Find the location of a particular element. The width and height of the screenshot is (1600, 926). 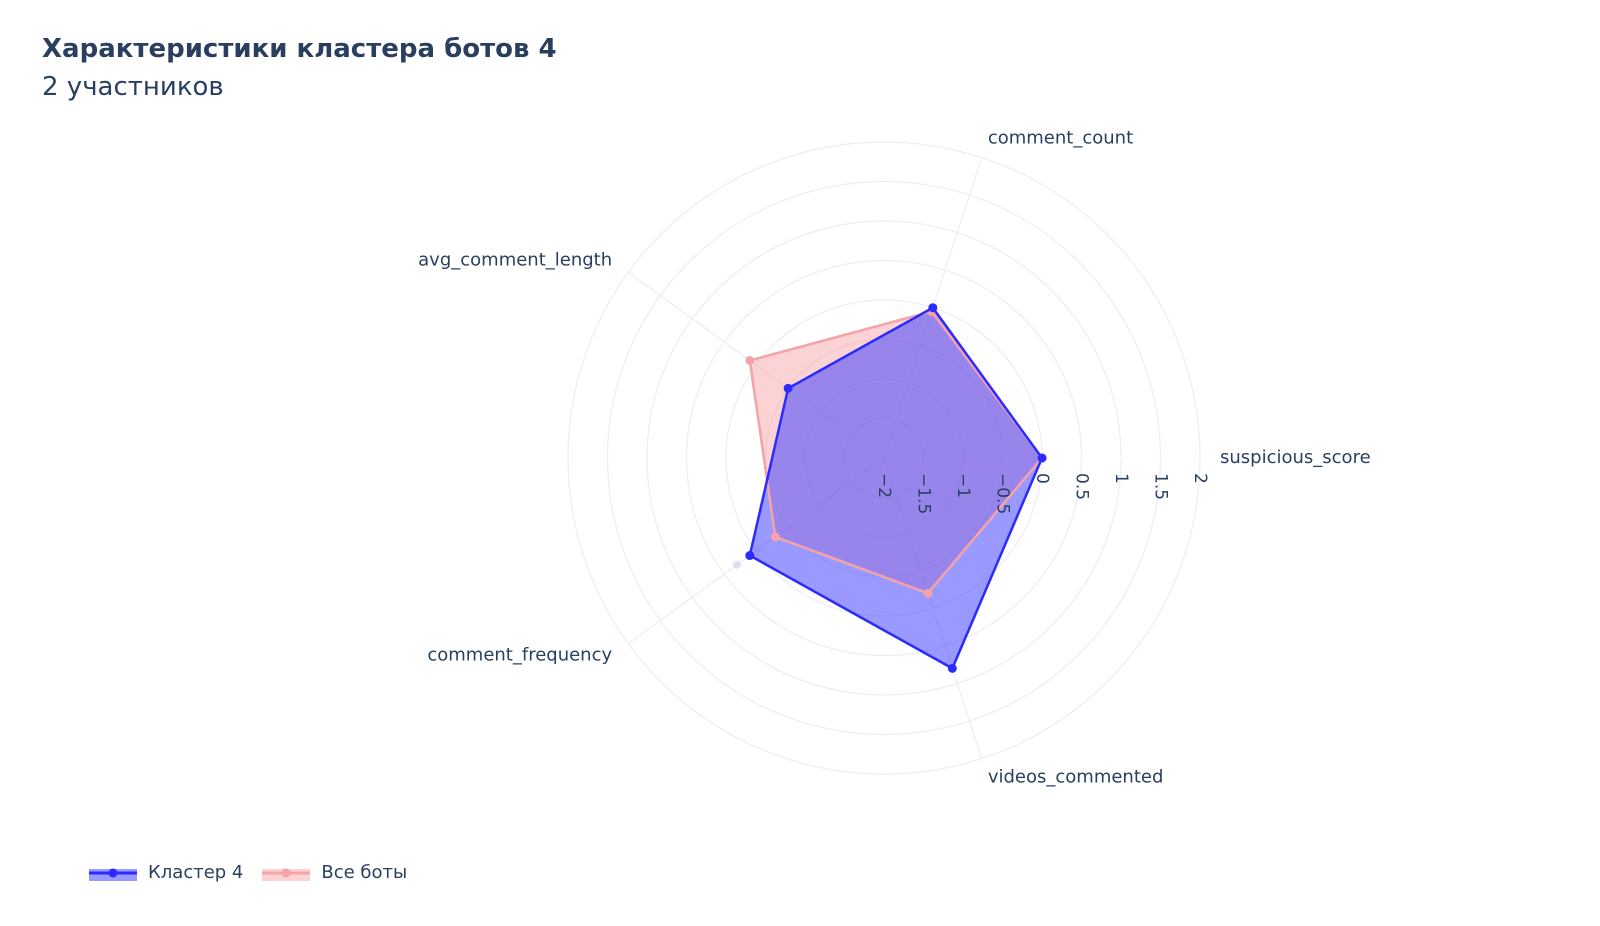

axis-label: comment_count is located at coordinates (1060, 137).